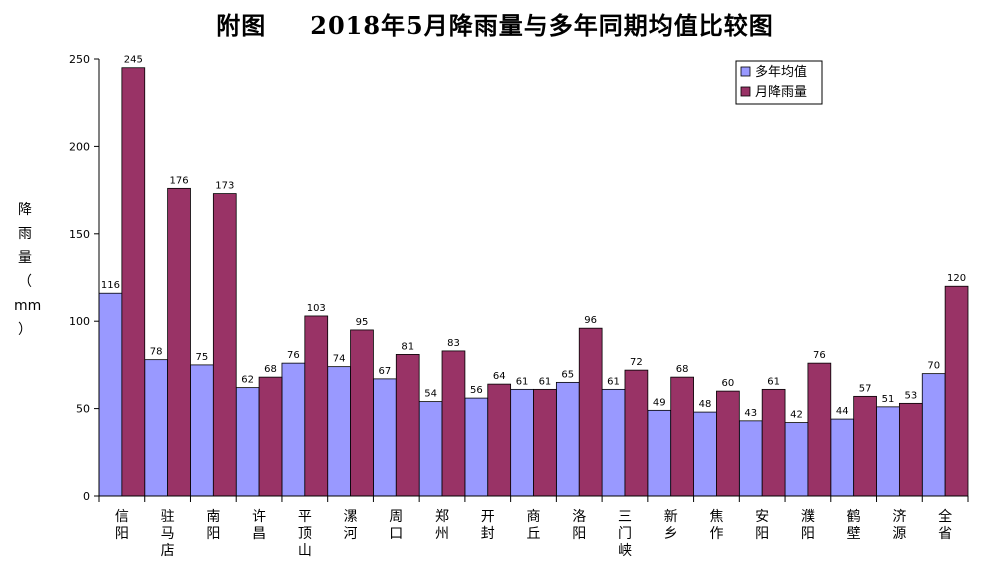 This screenshot has height=572, width=990. What do you see at coordinates (430, 394) in the screenshot?
I see `data-label: 54` at bounding box center [430, 394].